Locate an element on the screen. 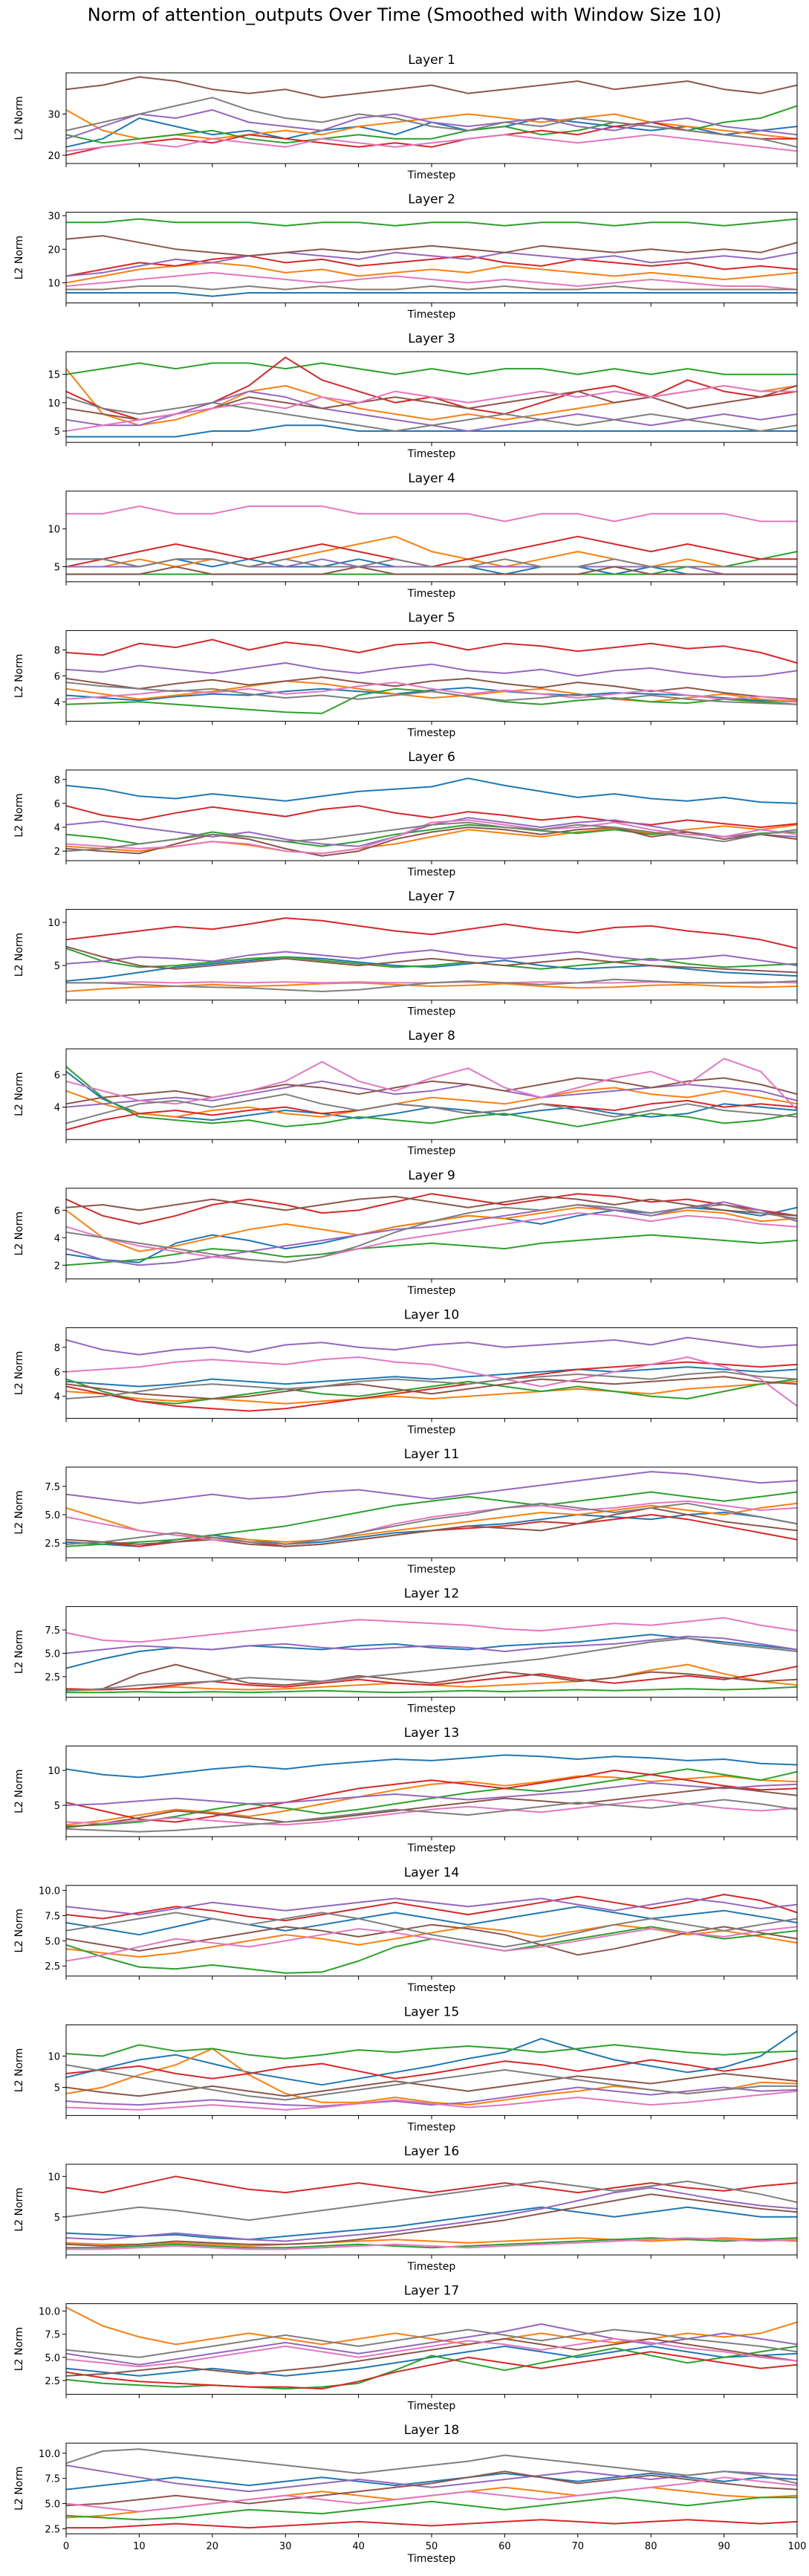  subplot-layer-16: Layer 16 5 10 Timestep L2 Norm is located at coordinates (405, 2208).